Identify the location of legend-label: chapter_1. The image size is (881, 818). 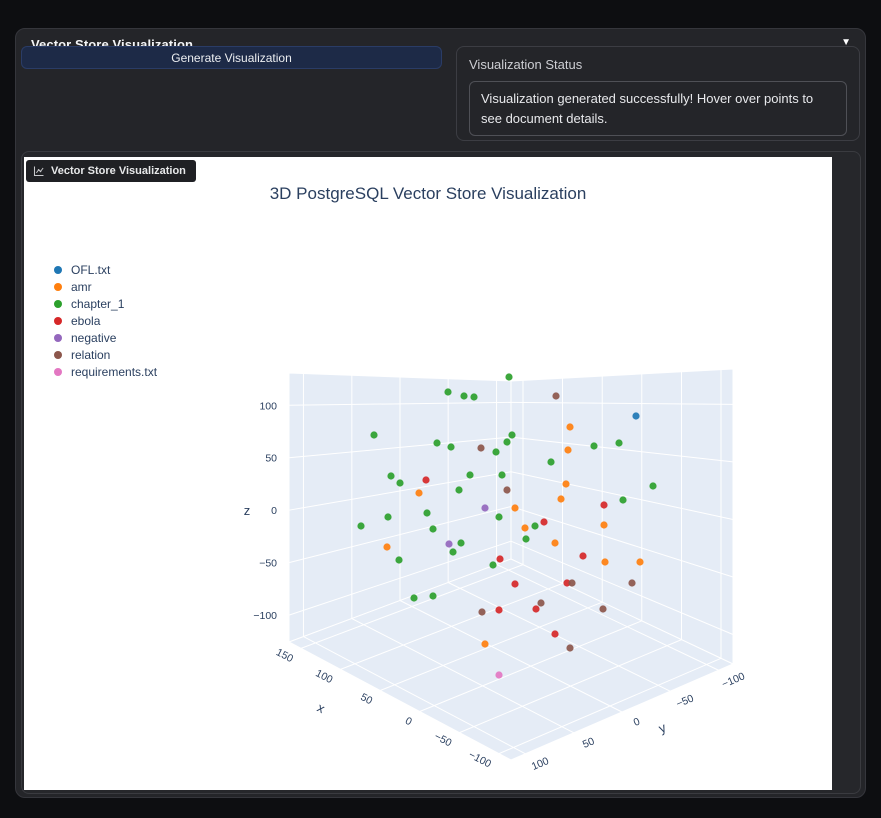
(98, 303).